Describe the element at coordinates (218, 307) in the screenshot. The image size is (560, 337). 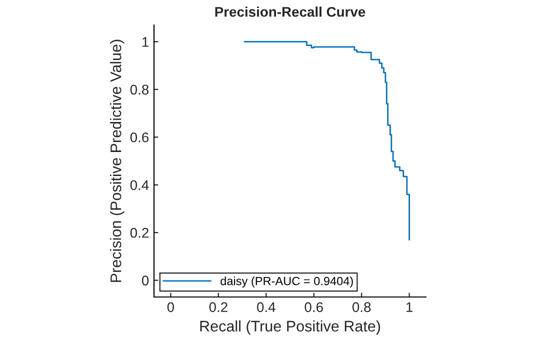
I see `x-tick-label: 0.2` at that location.